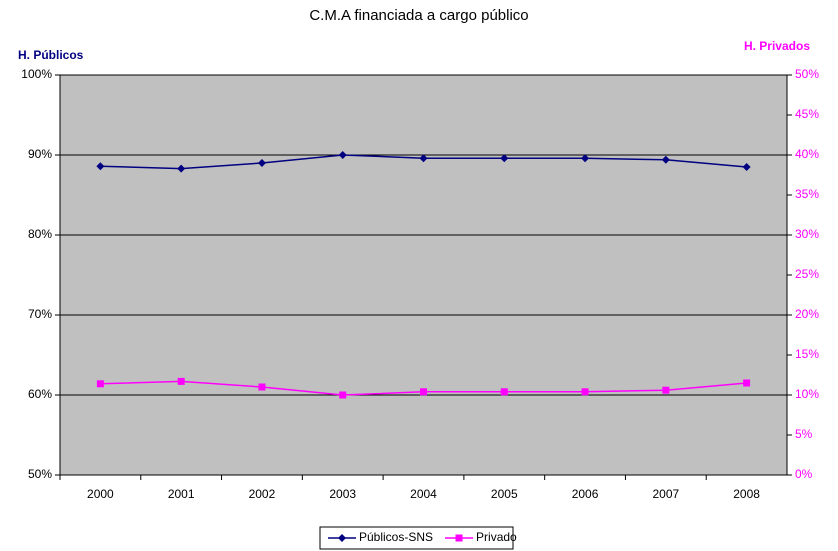  What do you see at coordinates (807, 394) in the screenshot?
I see `y2-tick-label: 10%` at bounding box center [807, 394].